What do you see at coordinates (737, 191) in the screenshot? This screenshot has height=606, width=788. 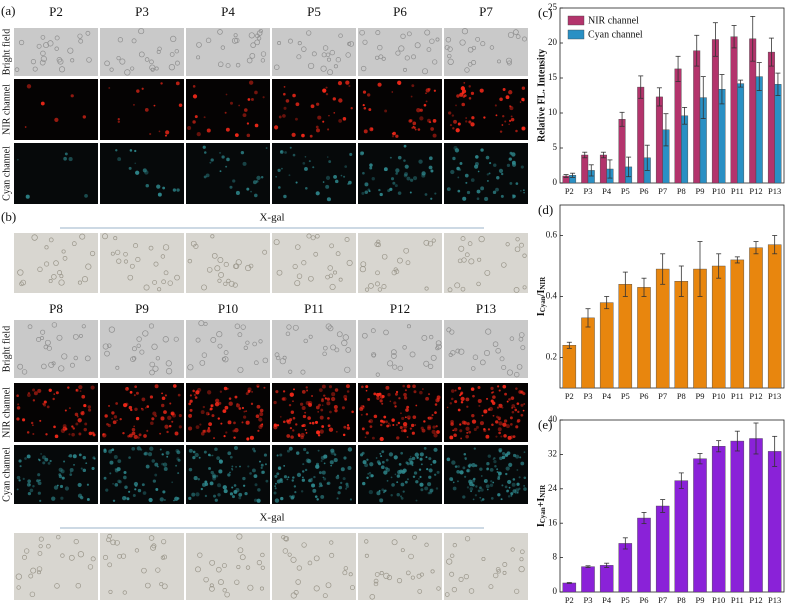 I see `x-tick-label: P11` at bounding box center [737, 191].